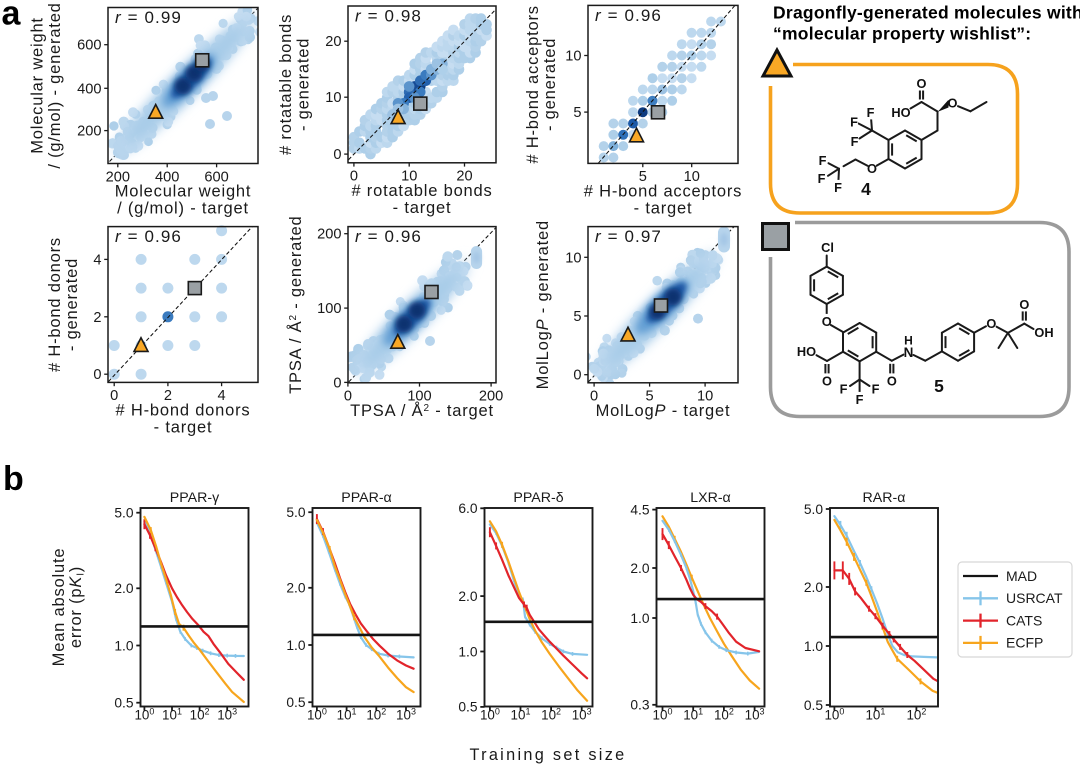  What do you see at coordinates (124, 645) in the screenshot?
I see `svg-text: 1.0` at bounding box center [124, 645].